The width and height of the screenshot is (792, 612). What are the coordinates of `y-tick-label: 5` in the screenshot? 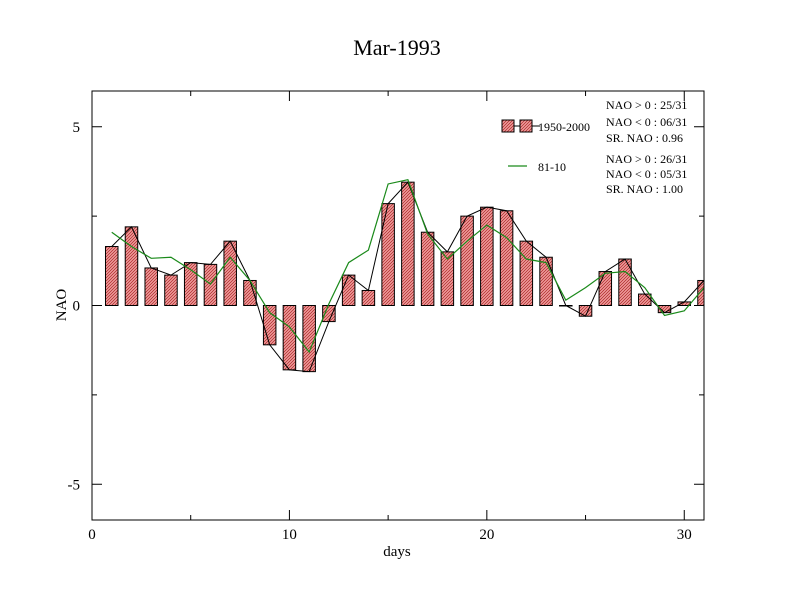 It's located at (77, 128).